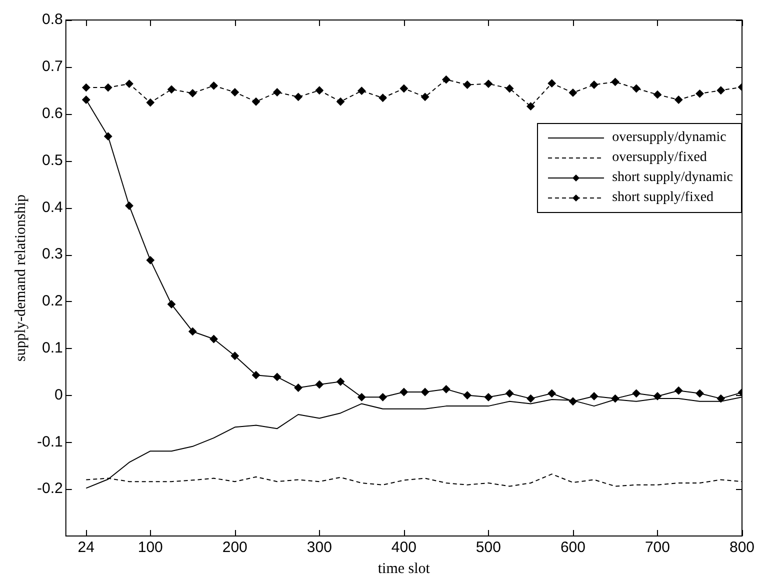  I want to click on x-tick-label: 500, so click(488, 547).